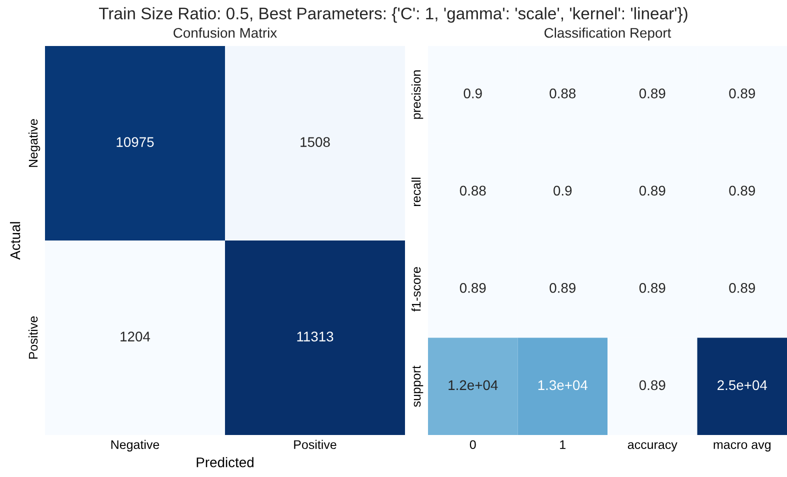 The height and width of the screenshot is (477, 787). I want to click on data-label: 1508, so click(315, 142).